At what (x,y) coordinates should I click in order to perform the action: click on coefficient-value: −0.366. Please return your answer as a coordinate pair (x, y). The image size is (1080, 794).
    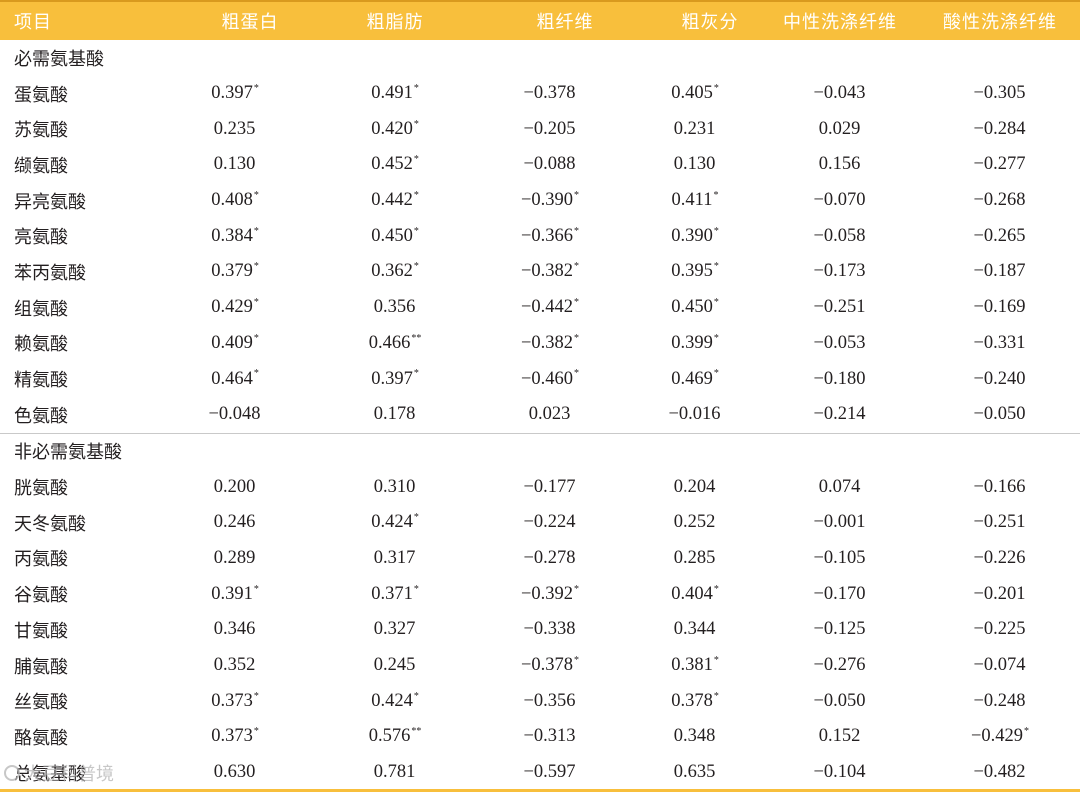
    Looking at the image, I should click on (547, 235).